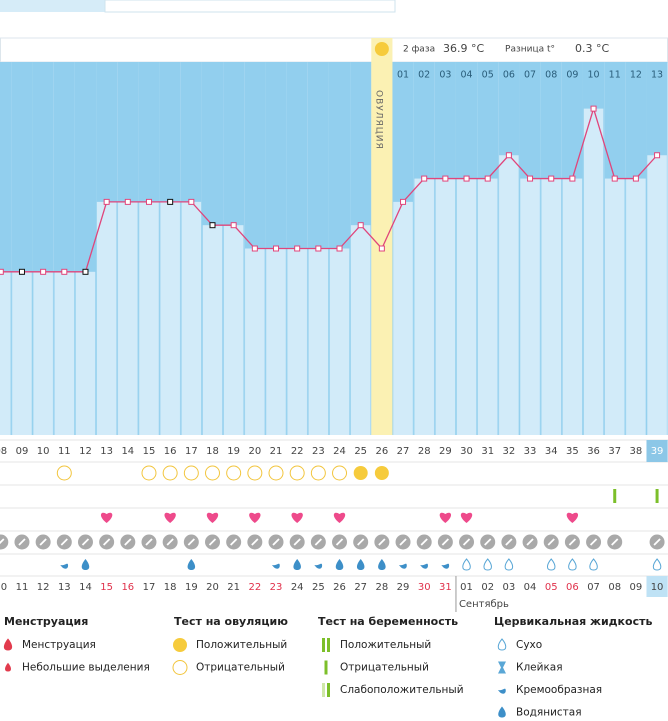 The width and height of the screenshot is (668, 721). What do you see at coordinates (233, 451) in the screenshot?
I see `cycle-day: 19` at bounding box center [233, 451].